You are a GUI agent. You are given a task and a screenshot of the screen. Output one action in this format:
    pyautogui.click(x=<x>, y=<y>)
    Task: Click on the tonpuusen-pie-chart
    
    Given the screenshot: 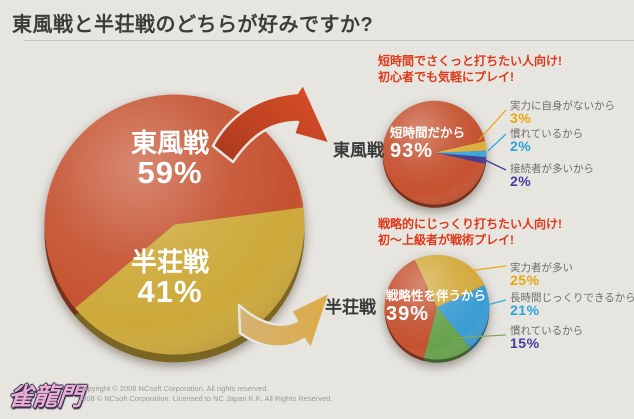 What is the action you would take?
    pyautogui.click(x=434, y=154)
    